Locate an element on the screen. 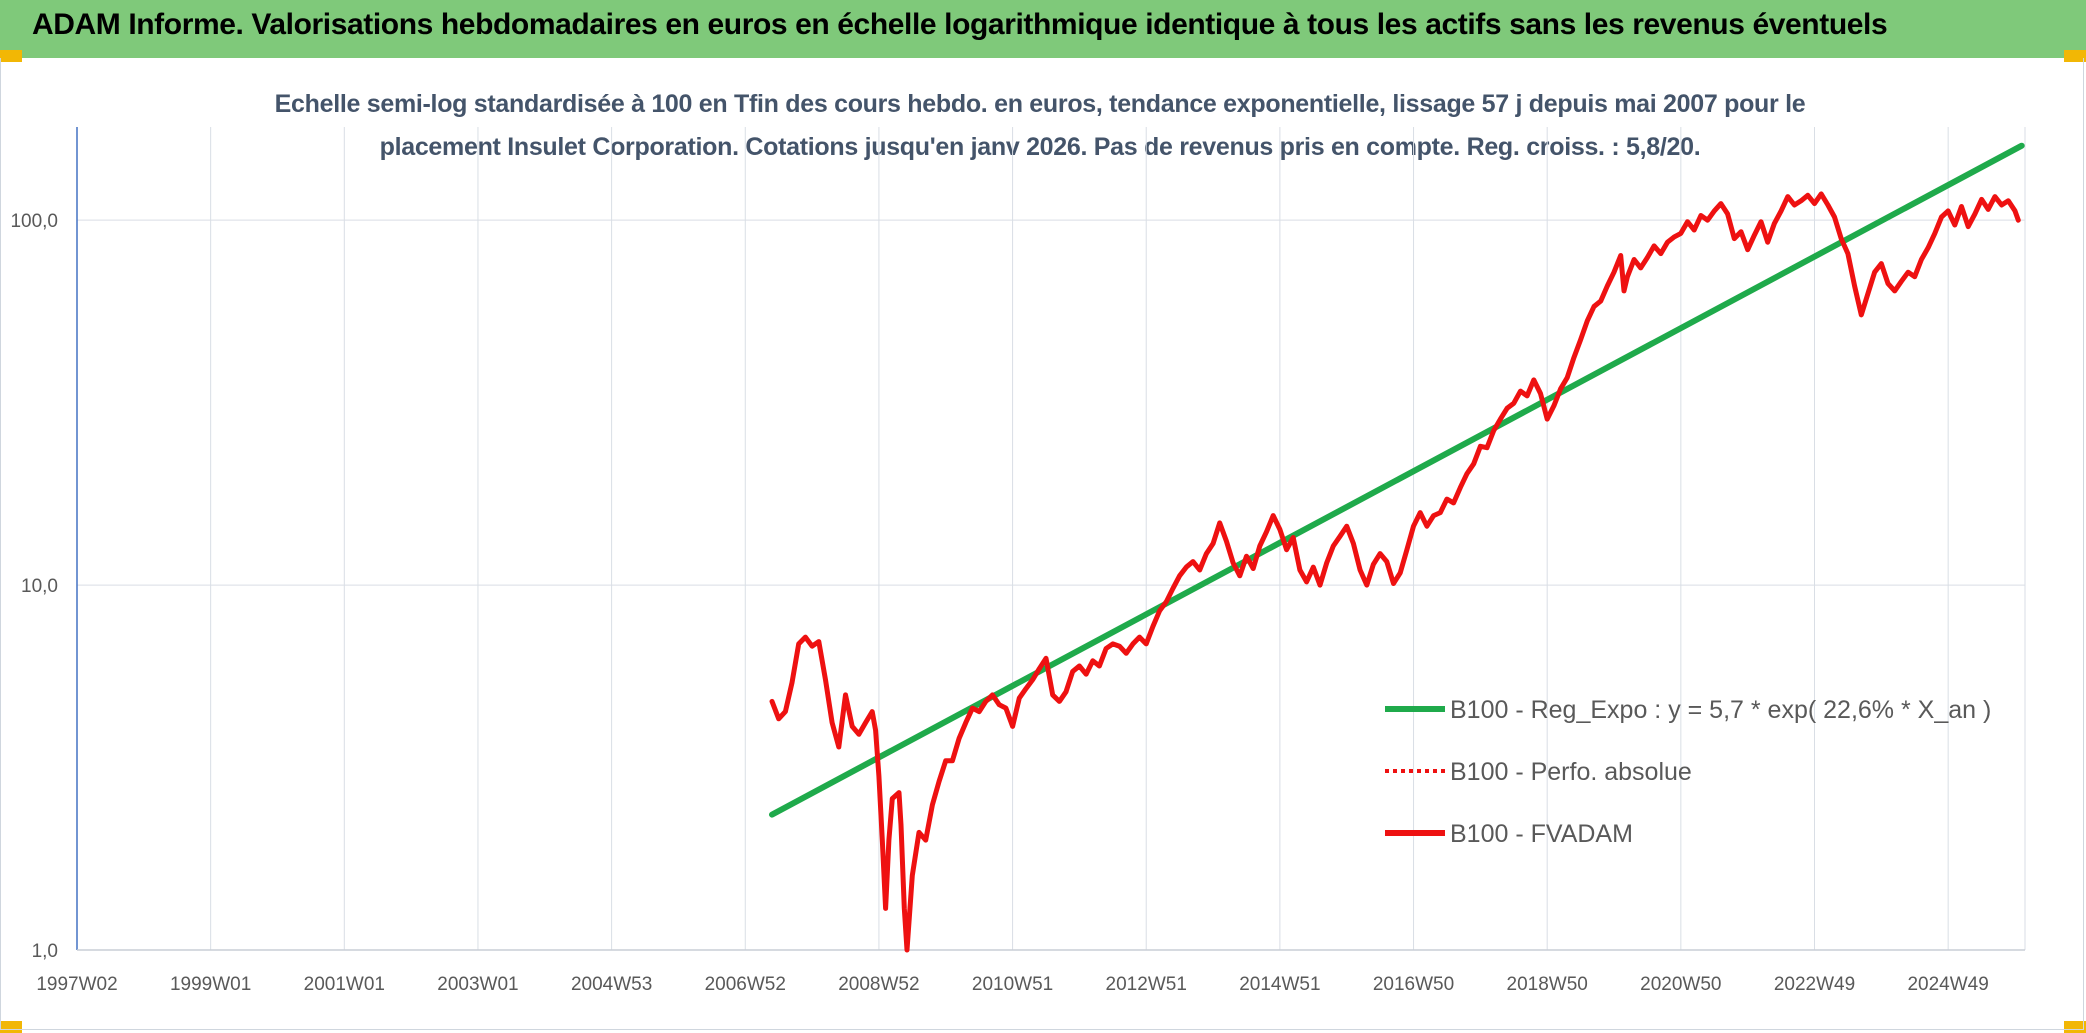 Image resolution: width=2086 pixels, height=1033 pixels. x-tick-label: 2003W01 is located at coordinates (477, 984).